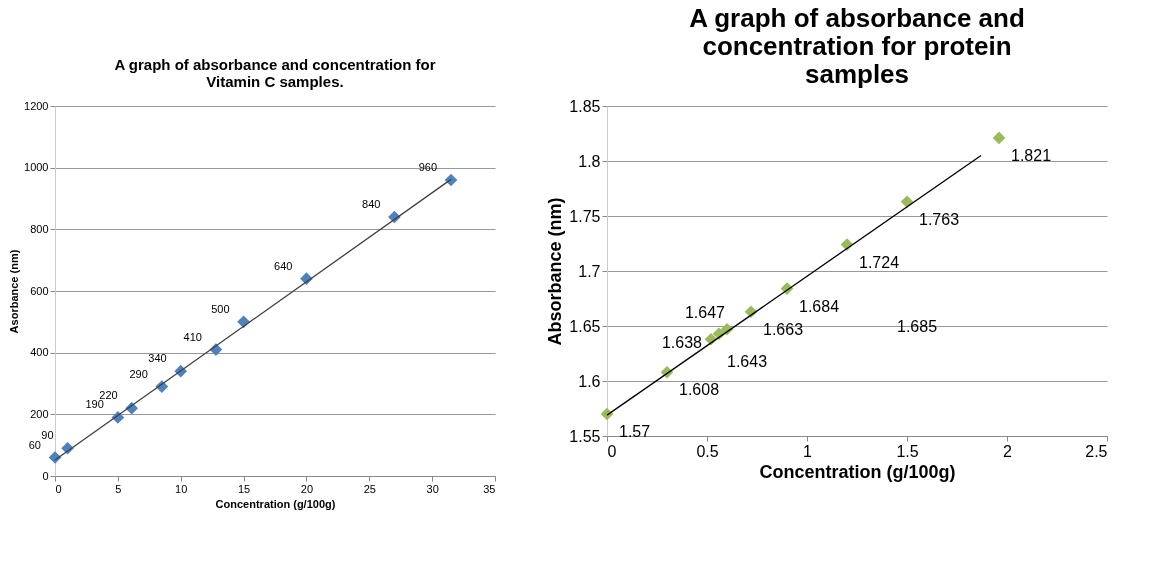  I want to click on y-tick-label: 600, so click(39, 290).